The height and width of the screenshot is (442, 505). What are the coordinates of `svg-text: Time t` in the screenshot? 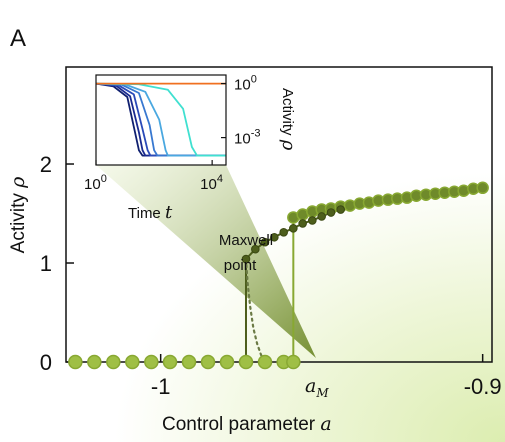 It's located at (150, 212).